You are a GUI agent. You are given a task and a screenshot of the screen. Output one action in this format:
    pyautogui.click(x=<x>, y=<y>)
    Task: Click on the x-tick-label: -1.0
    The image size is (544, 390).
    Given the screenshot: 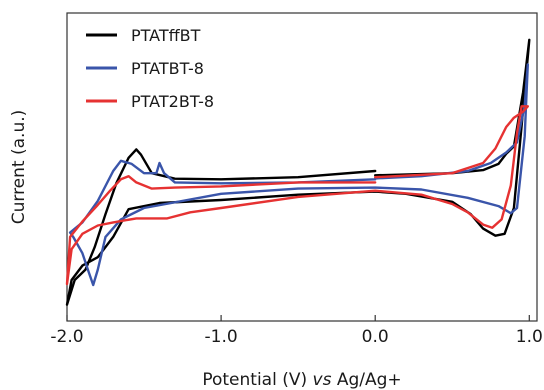 What is the action you would take?
    pyautogui.click(x=221, y=337)
    